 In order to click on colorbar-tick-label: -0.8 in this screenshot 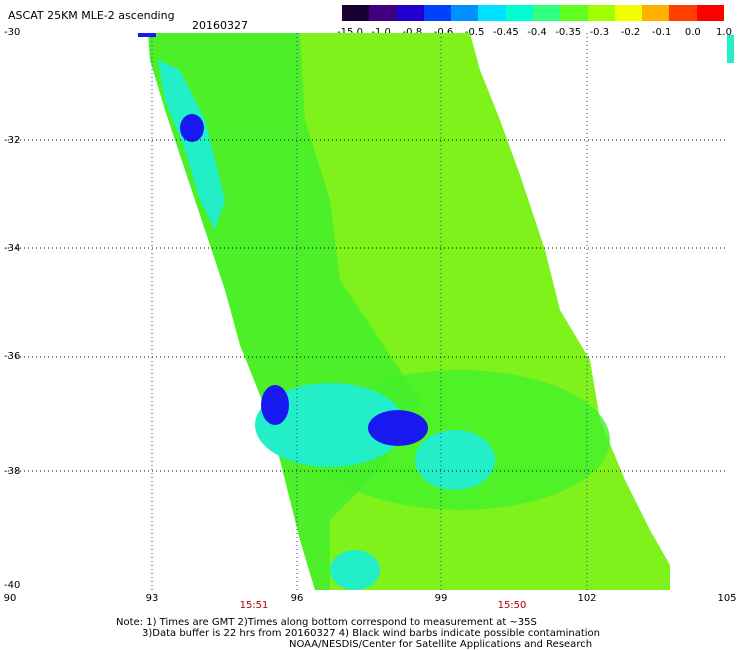, I will do `click(412, 32)`.